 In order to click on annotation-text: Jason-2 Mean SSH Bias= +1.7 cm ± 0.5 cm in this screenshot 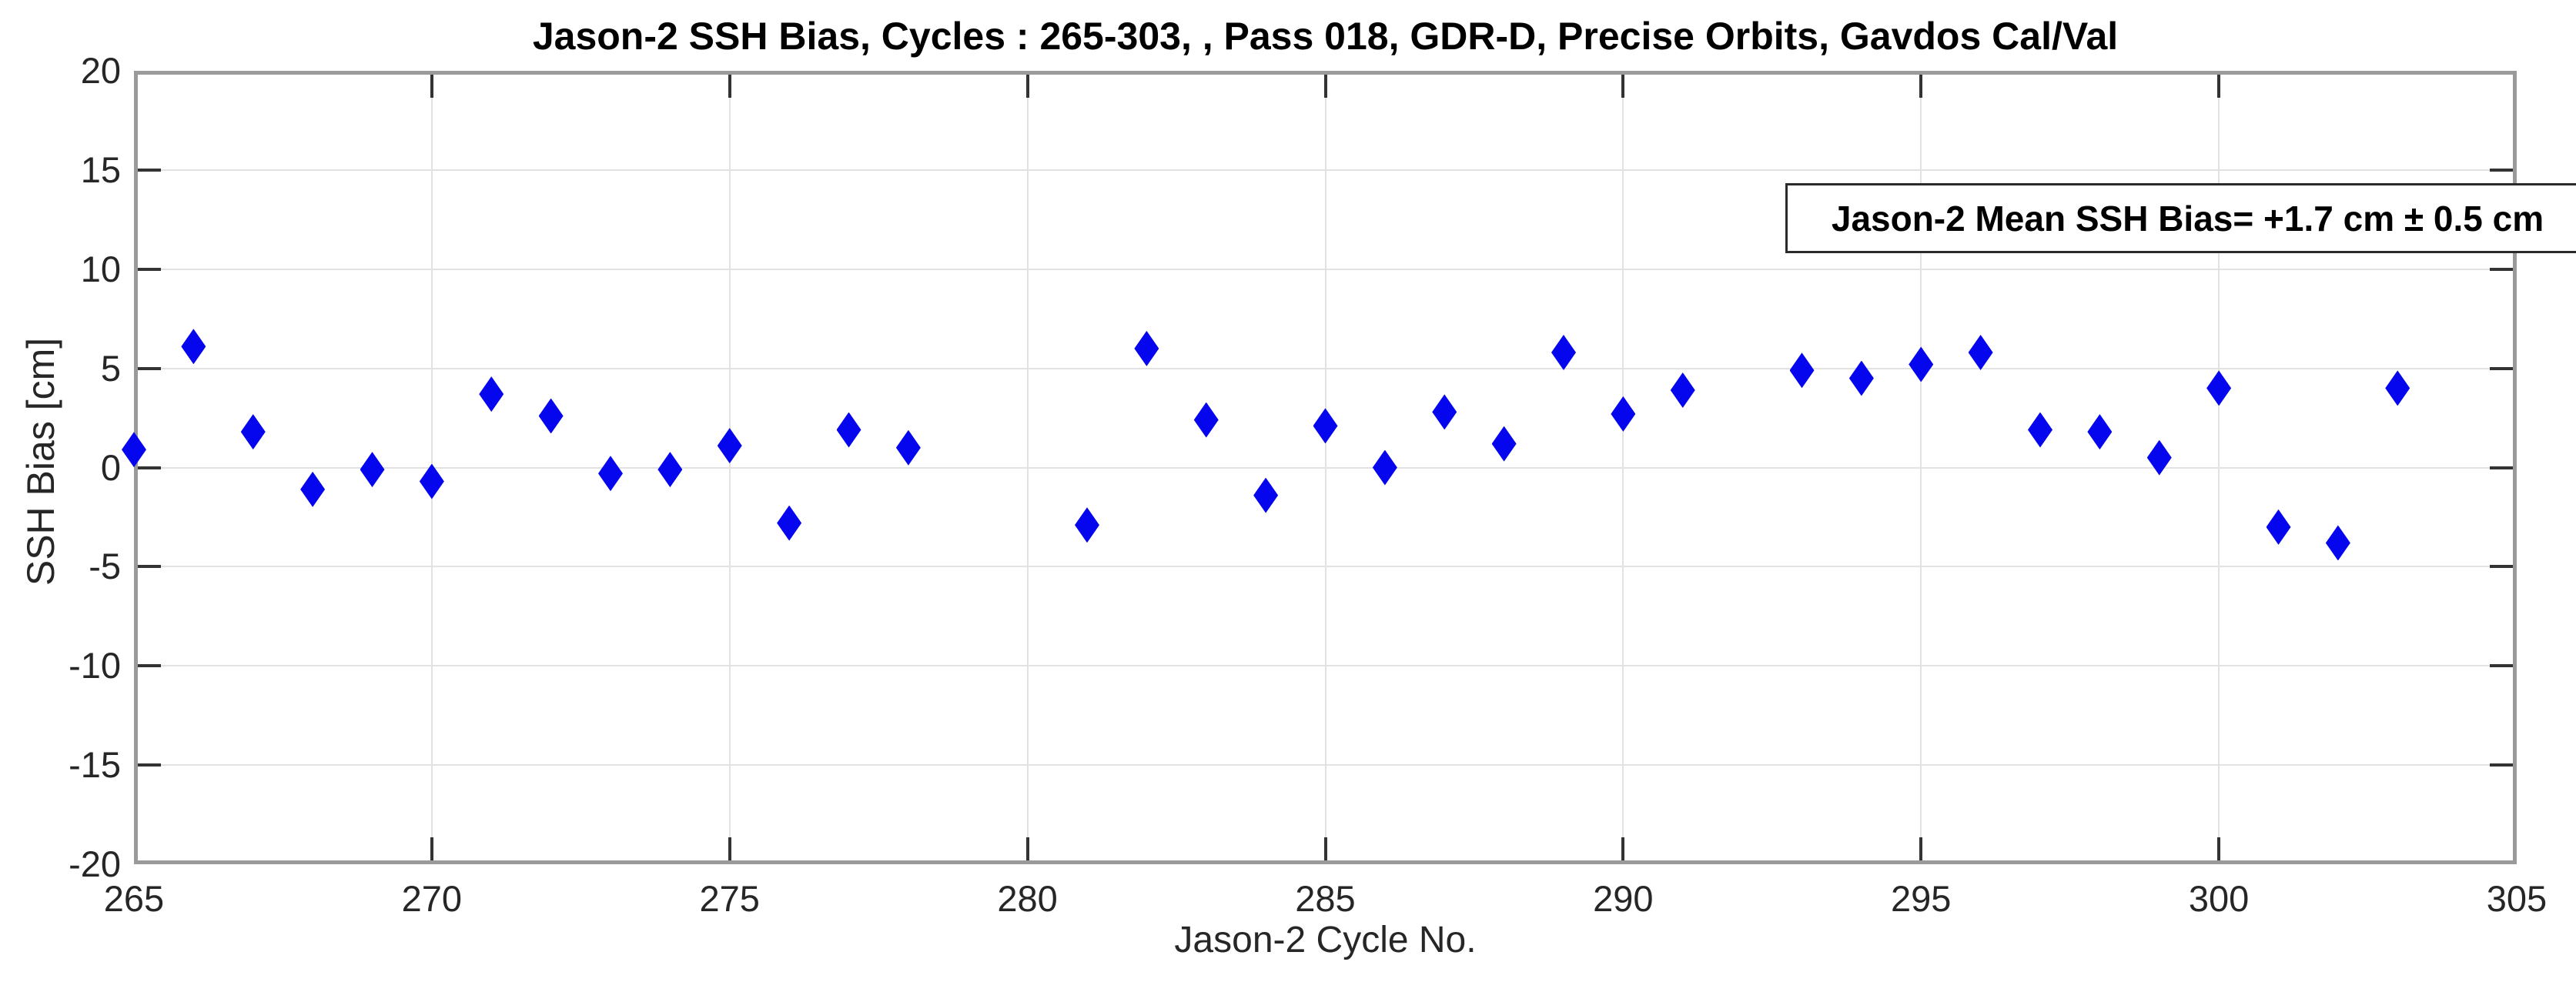, I will do `click(2188, 218)`.